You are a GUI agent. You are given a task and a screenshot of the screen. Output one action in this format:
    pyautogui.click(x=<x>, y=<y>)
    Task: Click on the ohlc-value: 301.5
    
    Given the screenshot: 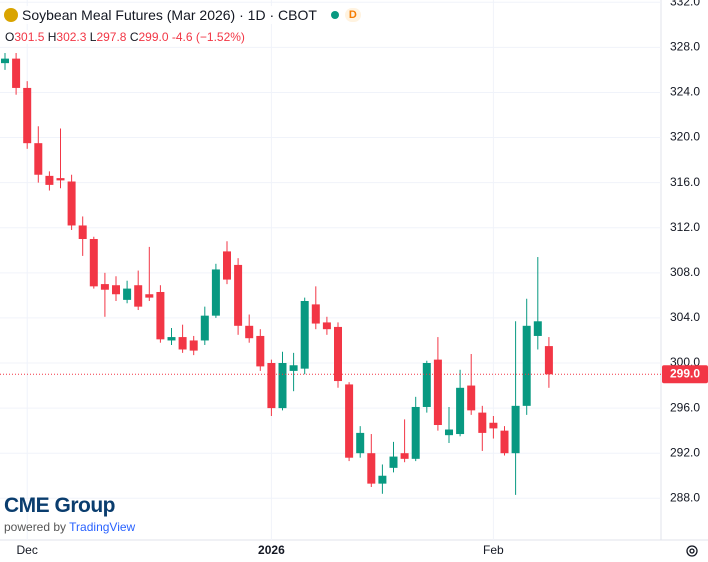 What is the action you would take?
    pyautogui.click(x=29, y=37)
    